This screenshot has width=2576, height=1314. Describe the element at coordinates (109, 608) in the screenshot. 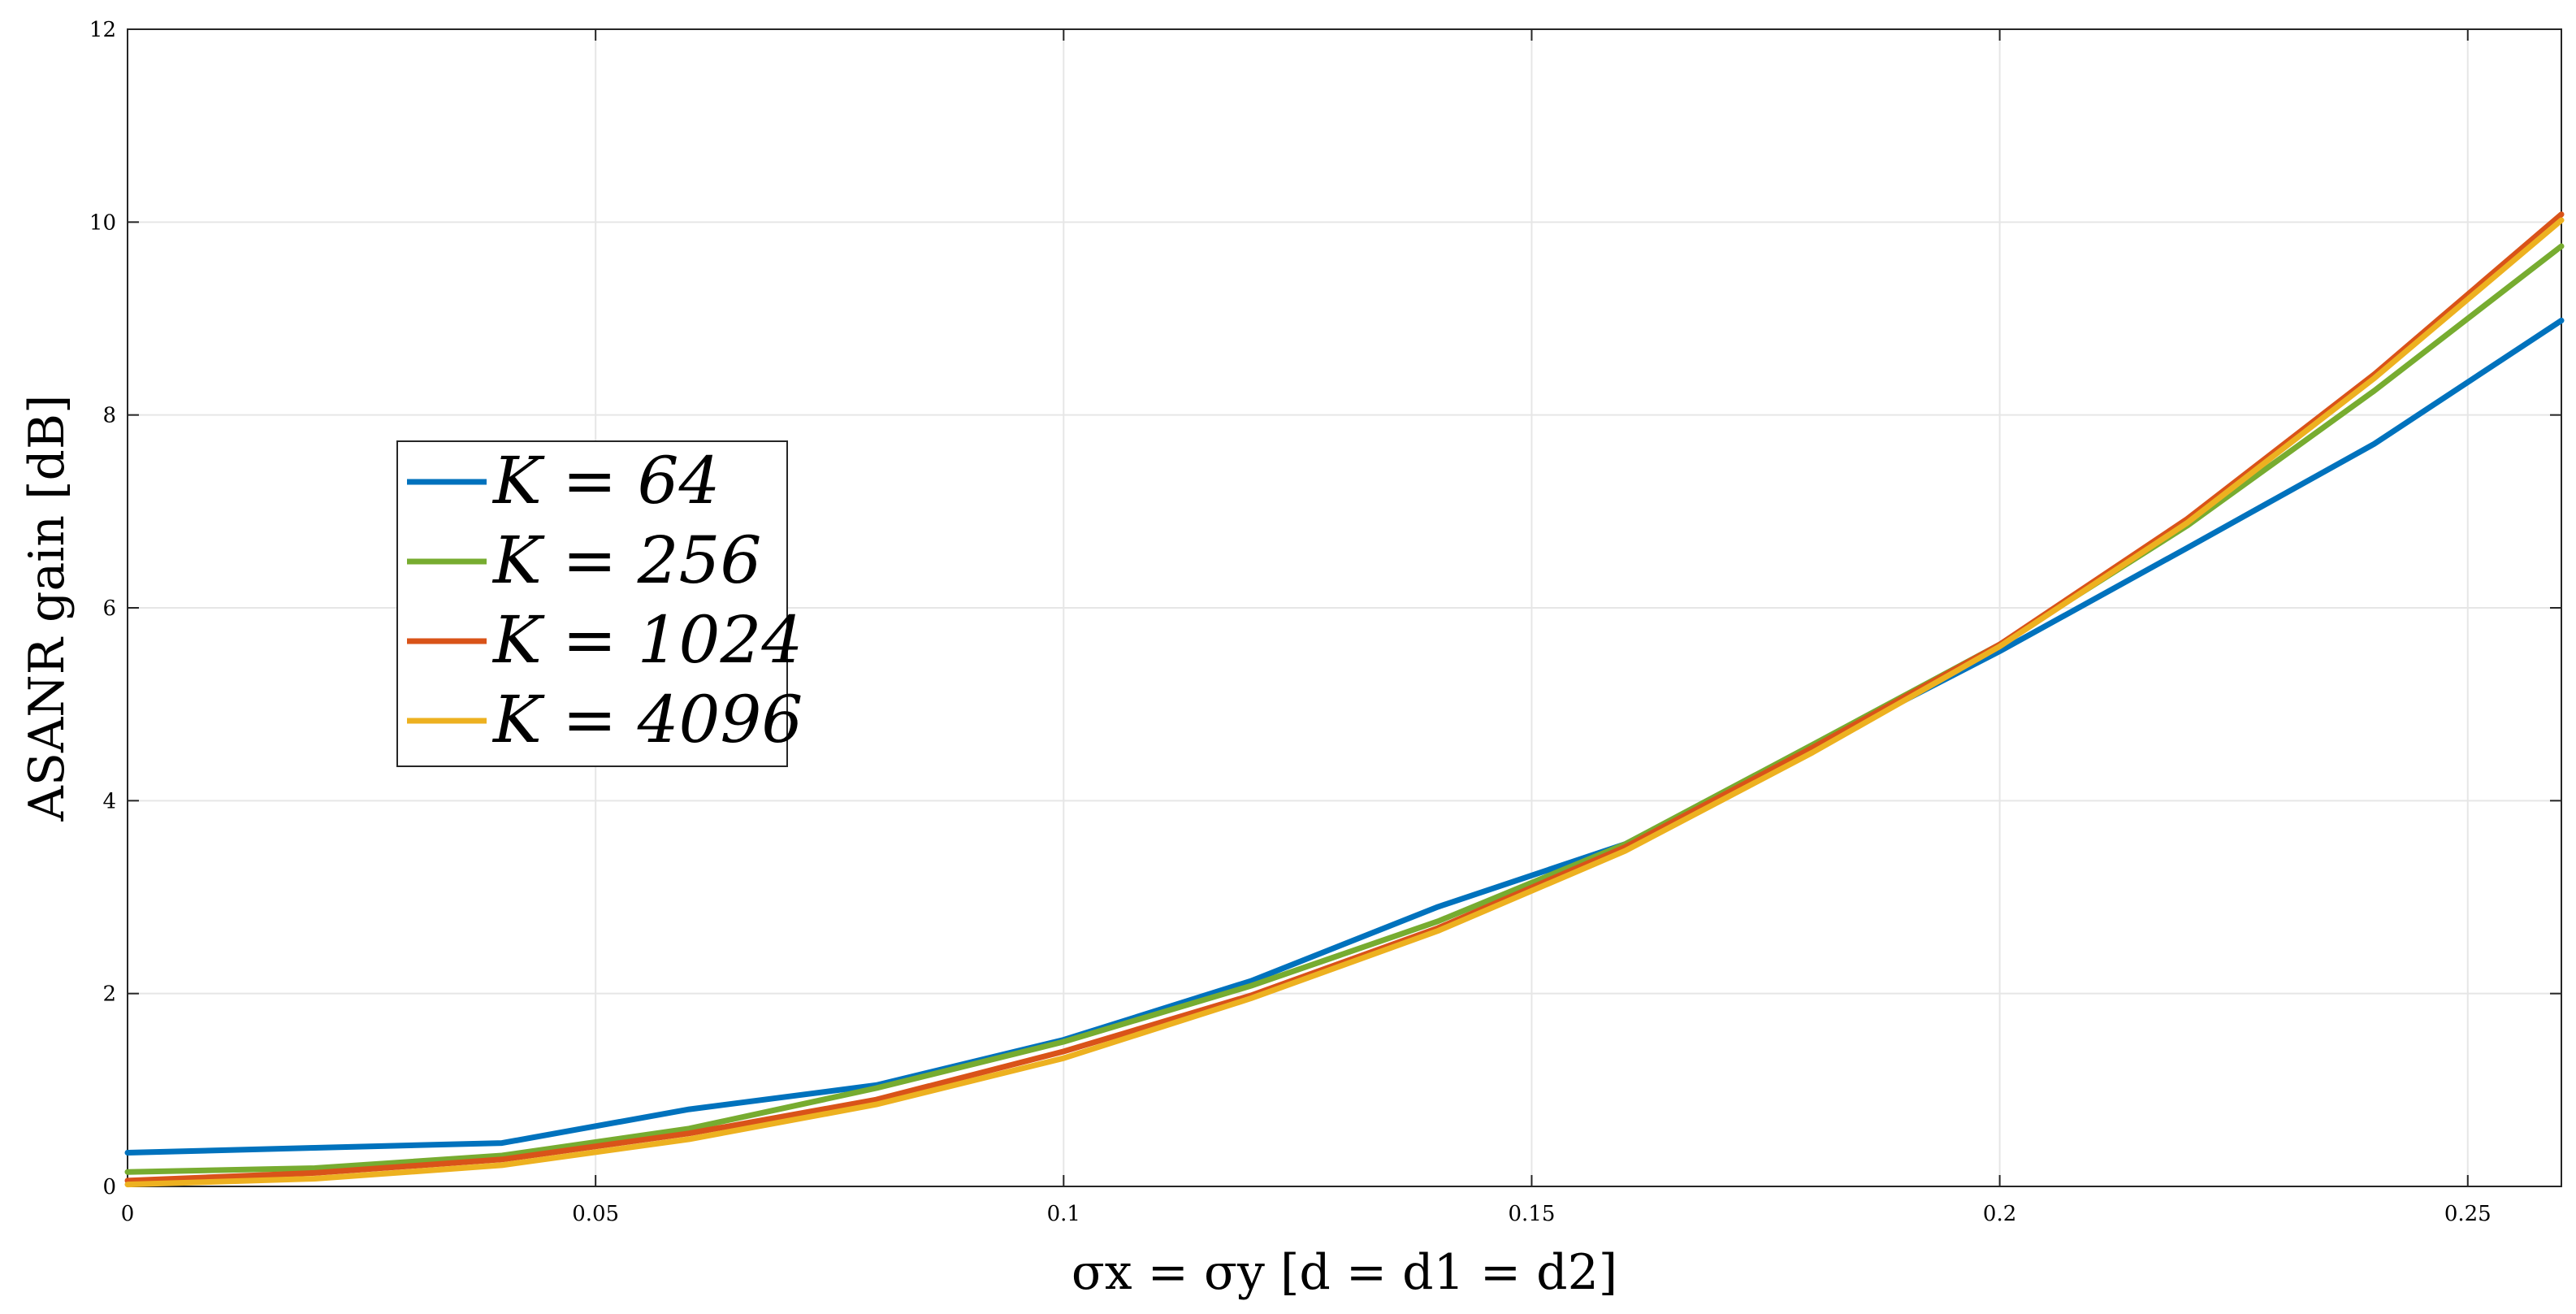

I see `y-tick-label: 6` at that location.